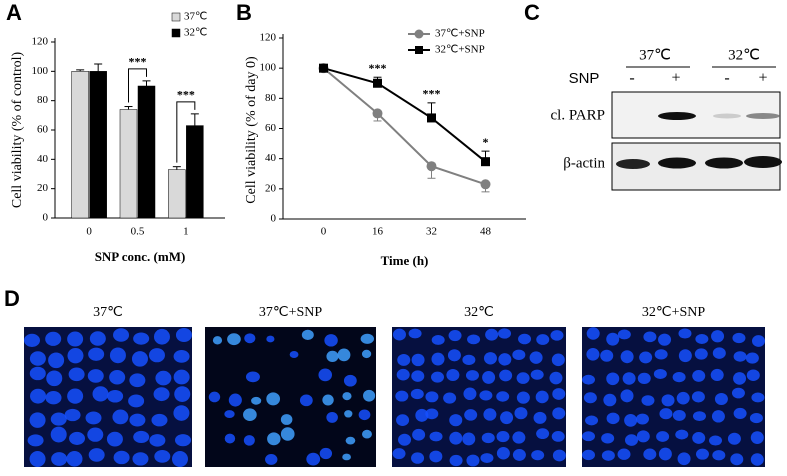 The image size is (787, 476). What do you see at coordinates (486, 232) in the screenshot?
I see `x-tick-label: 48` at bounding box center [486, 232].